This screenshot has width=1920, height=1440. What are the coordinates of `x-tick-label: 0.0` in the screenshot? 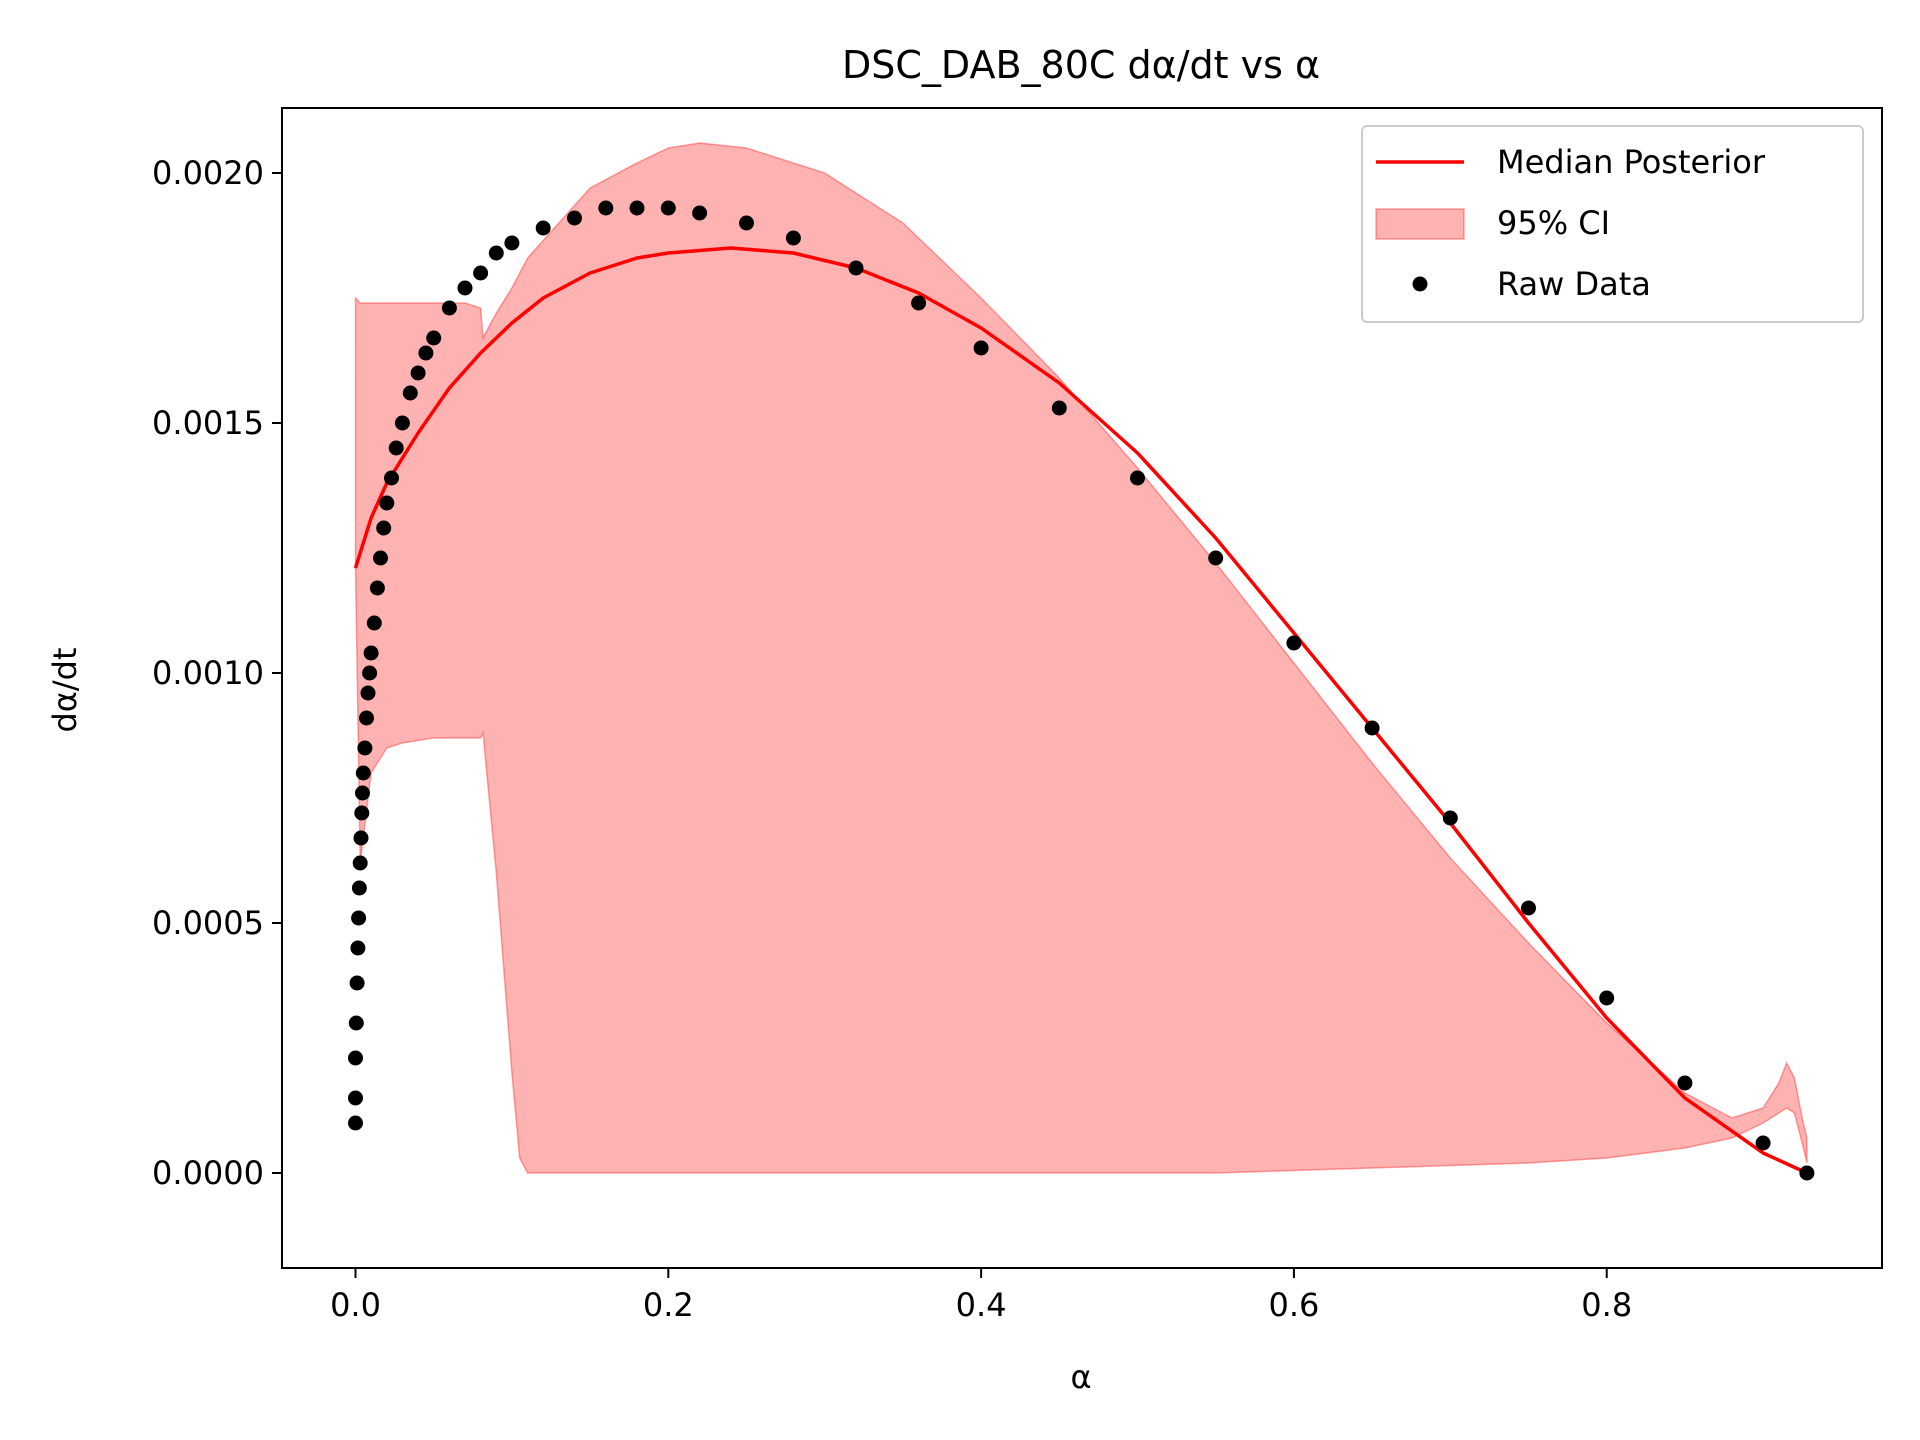 It's located at (355, 1305).